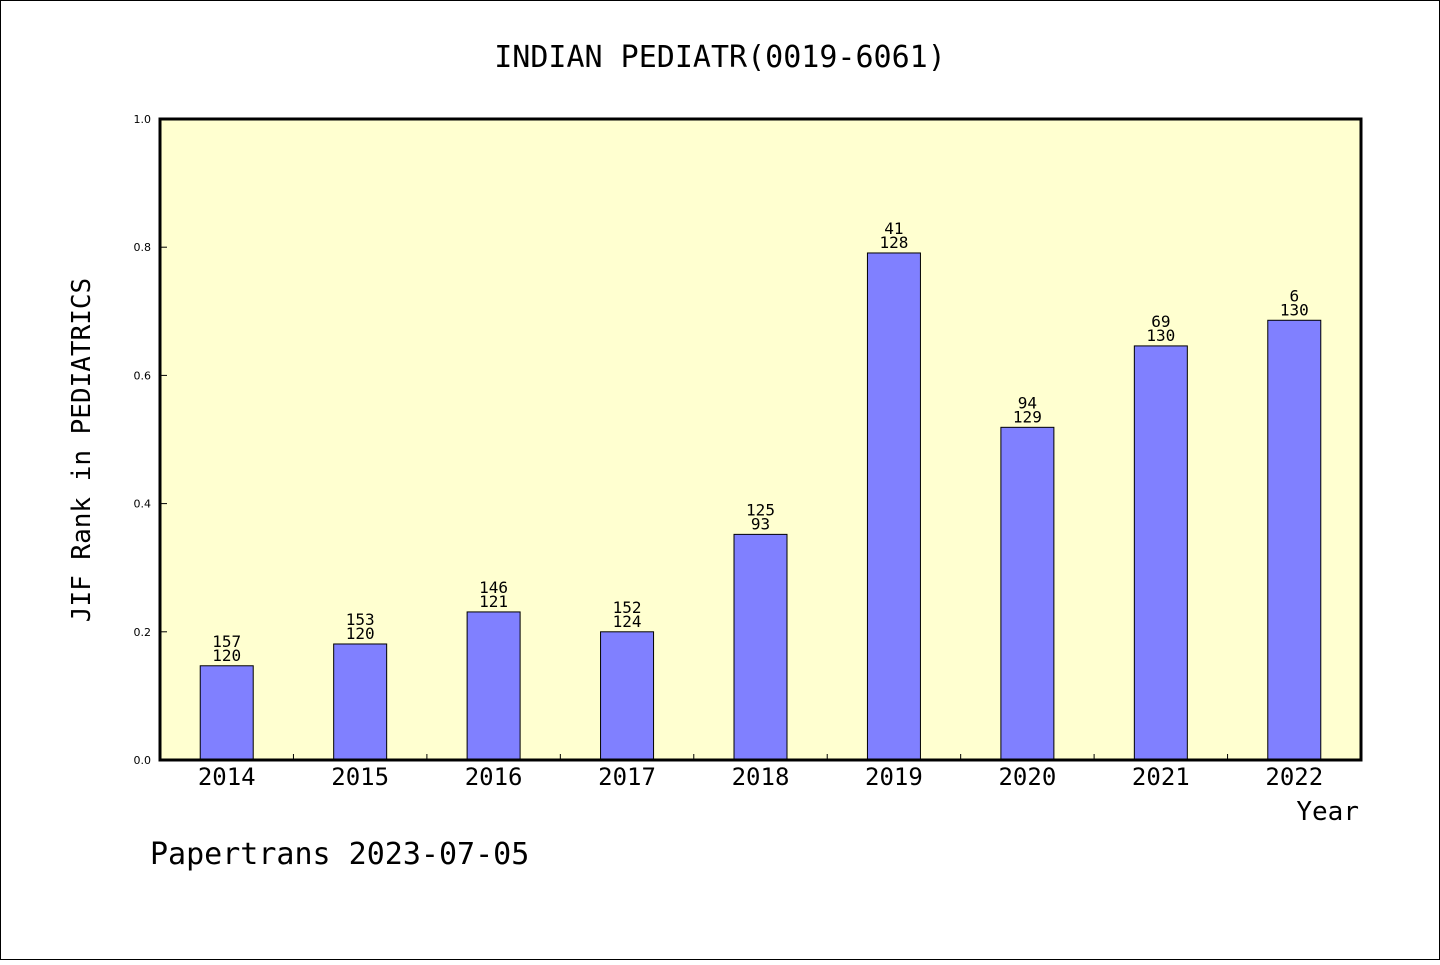 Image resolution: width=1440 pixels, height=965 pixels. Describe the element at coordinates (143, 504) in the screenshot. I see `y-tick-label-0.4: 0.4` at that location.